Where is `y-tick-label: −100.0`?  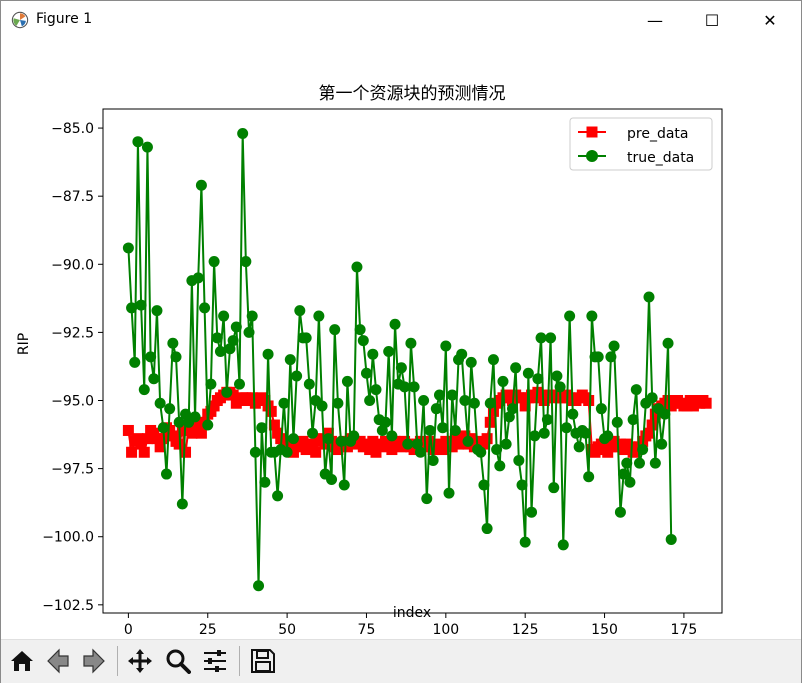
y-tick-label: −100.0 is located at coordinates (68, 538).